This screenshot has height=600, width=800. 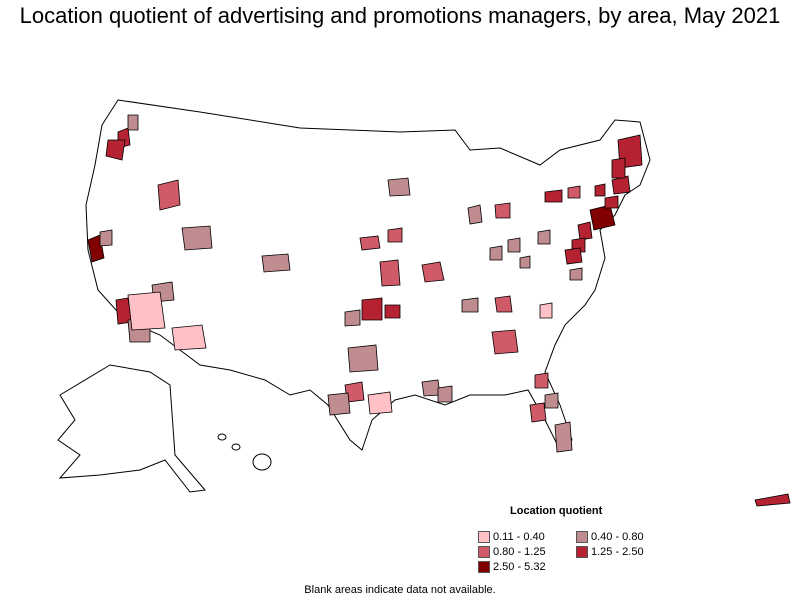 I want to click on footnote: Blank areas indicate data not available., so click(x=400, y=590).